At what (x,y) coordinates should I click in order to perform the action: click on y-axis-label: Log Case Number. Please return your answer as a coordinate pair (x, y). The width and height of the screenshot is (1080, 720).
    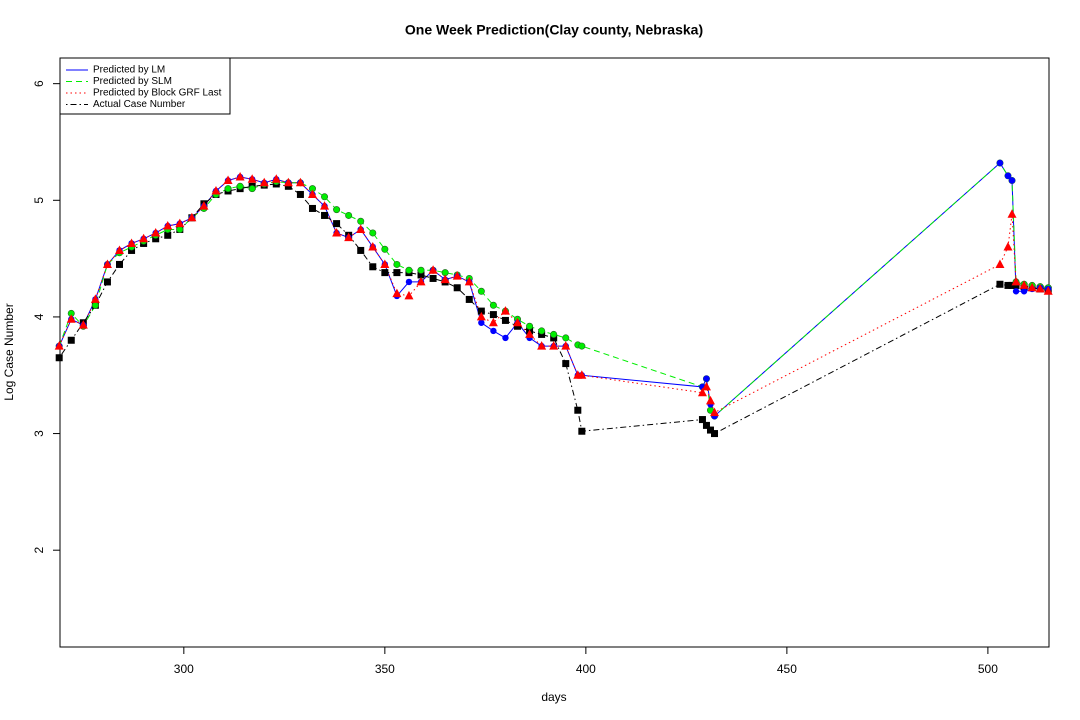
    Looking at the image, I should click on (9, 351).